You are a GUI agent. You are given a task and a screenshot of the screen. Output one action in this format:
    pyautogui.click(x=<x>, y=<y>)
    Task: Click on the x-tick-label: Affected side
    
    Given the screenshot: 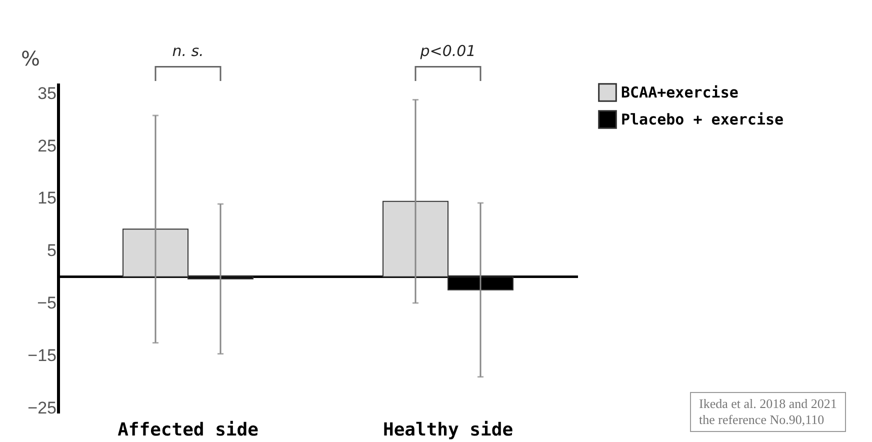 What is the action you would take?
    pyautogui.click(x=188, y=430)
    